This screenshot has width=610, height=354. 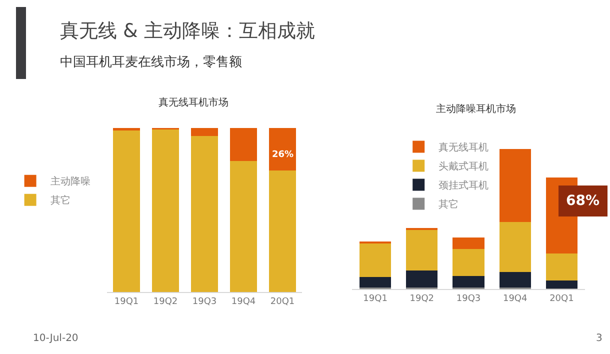 I want to click on text: 10-Jul-20, so click(x=55, y=338).